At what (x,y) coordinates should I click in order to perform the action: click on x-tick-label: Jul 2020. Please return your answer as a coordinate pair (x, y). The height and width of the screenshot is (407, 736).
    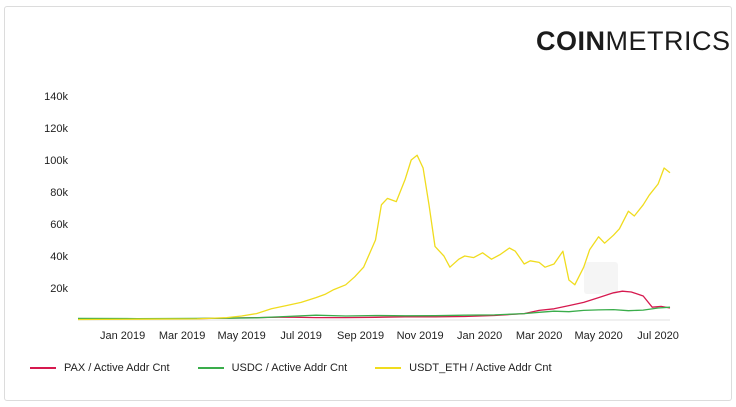
    Looking at the image, I should click on (658, 336).